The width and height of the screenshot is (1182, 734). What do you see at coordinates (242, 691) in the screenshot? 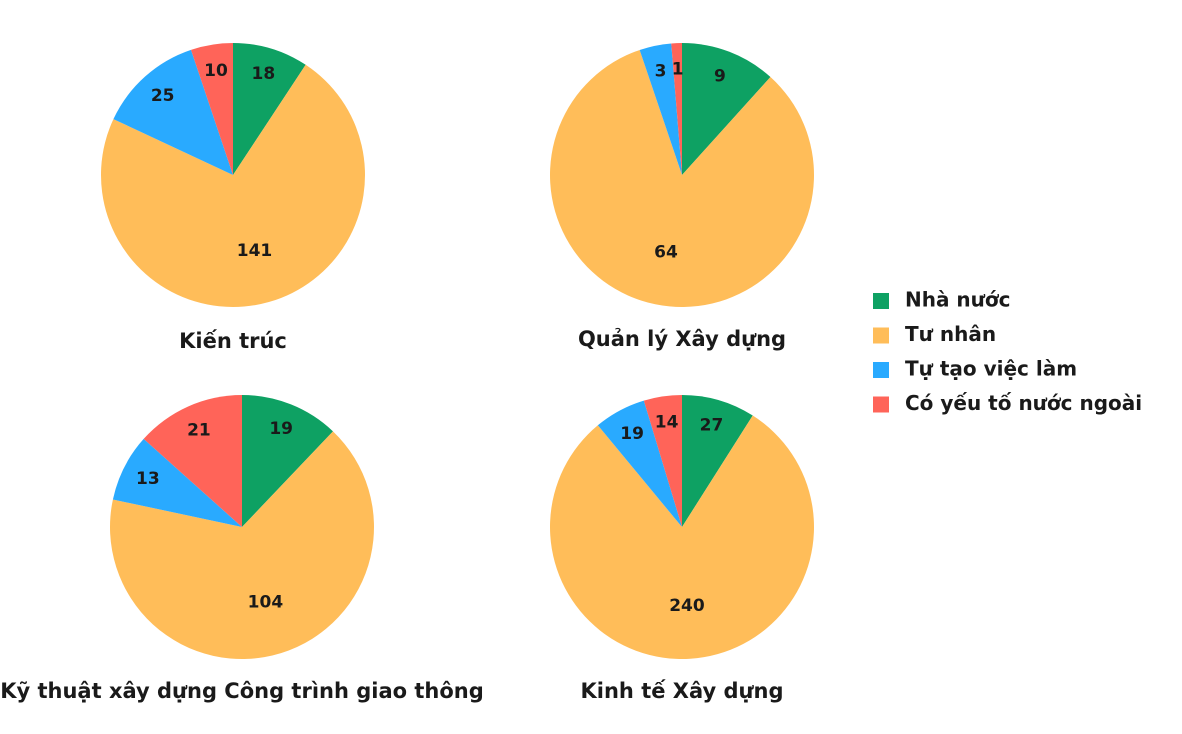
I see `chart-title: Kỹ thuật xây dựng Công trình giao thông` at bounding box center [242, 691].